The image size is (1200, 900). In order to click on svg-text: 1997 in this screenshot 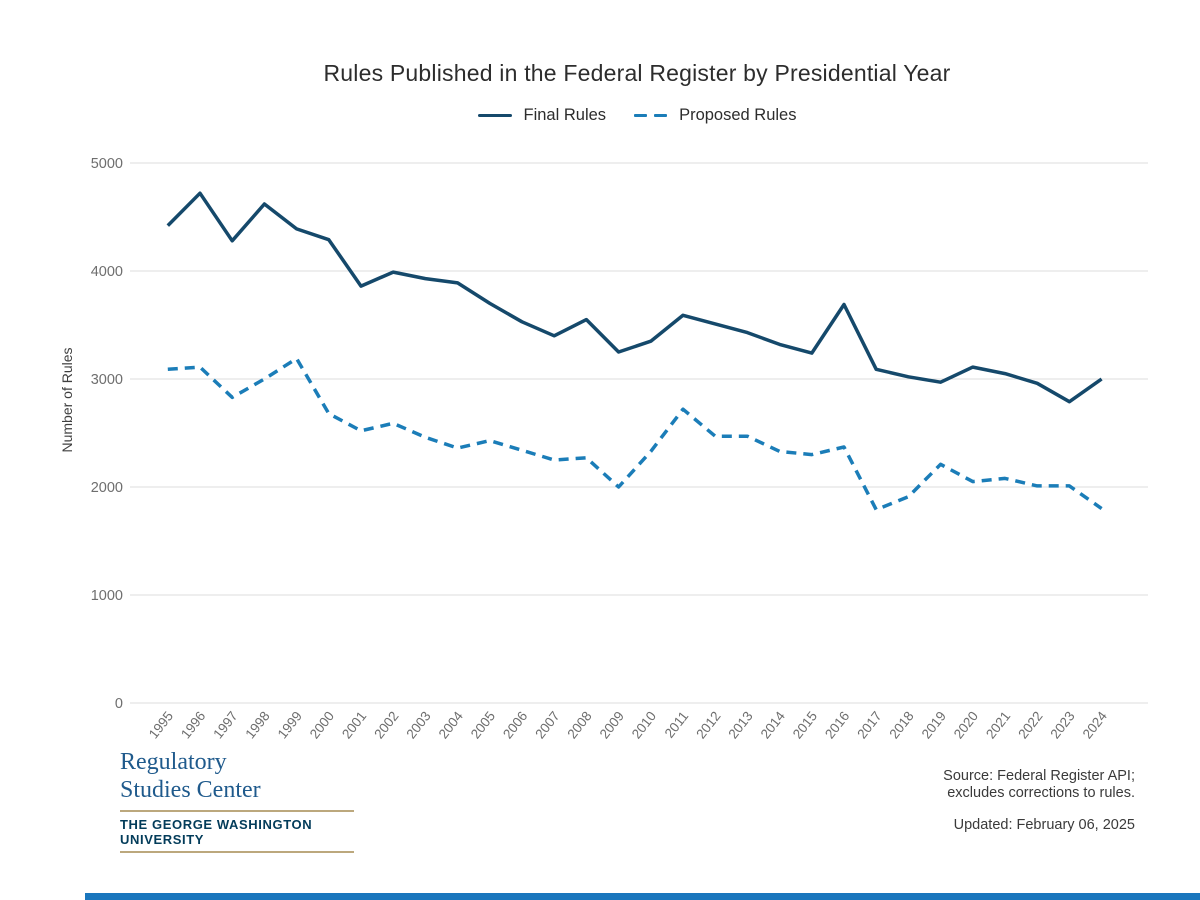, I will do `click(225, 725)`.